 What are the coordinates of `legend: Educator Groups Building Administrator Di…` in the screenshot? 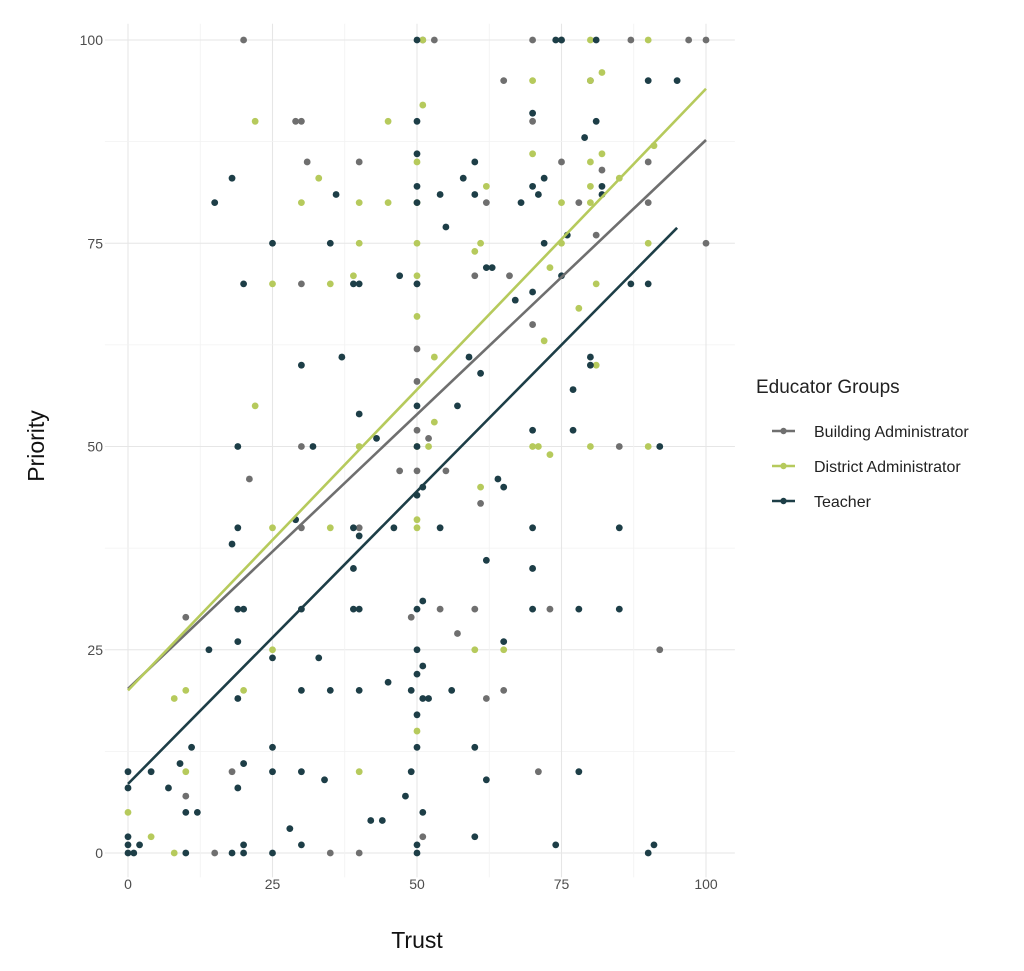 It's located at (862, 444).